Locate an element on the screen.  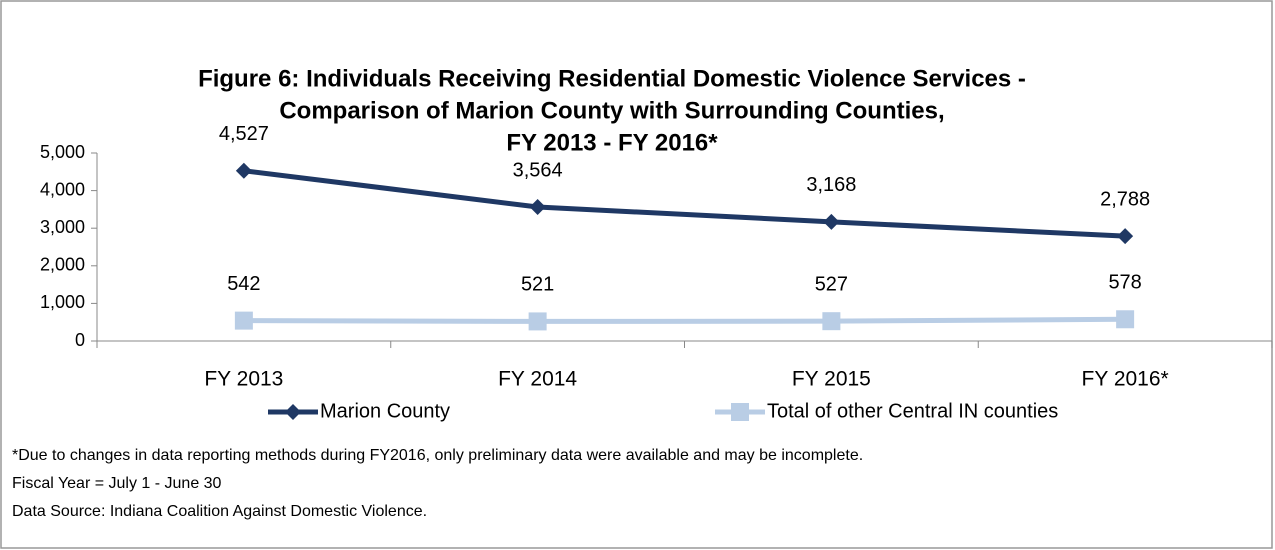
y-tick-label: 4,000 is located at coordinates (62, 189).